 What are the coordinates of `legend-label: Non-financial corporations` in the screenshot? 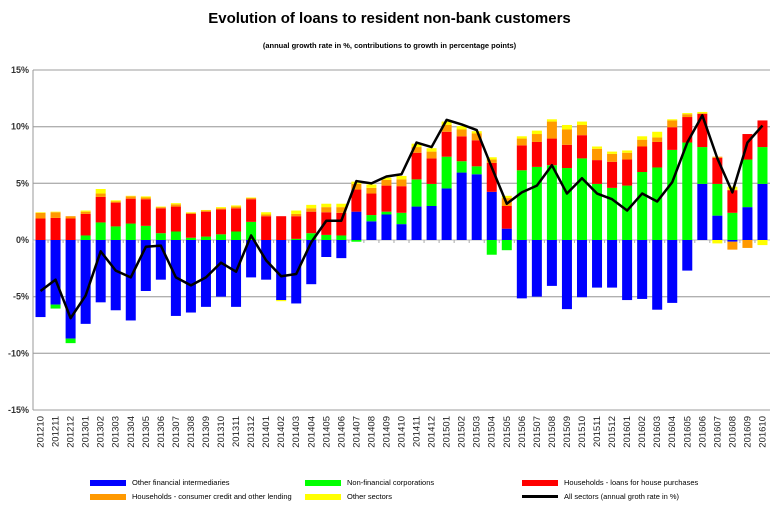 It's located at (391, 482).